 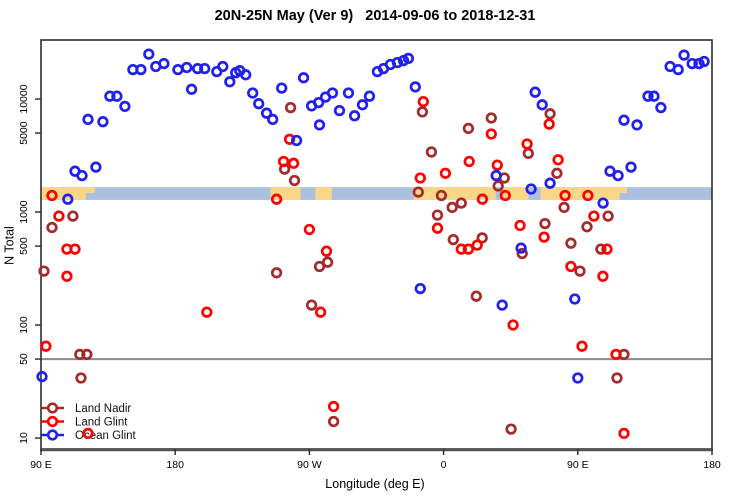 I want to click on legend-item-label: Ocean Glint, so click(x=106, y=436).